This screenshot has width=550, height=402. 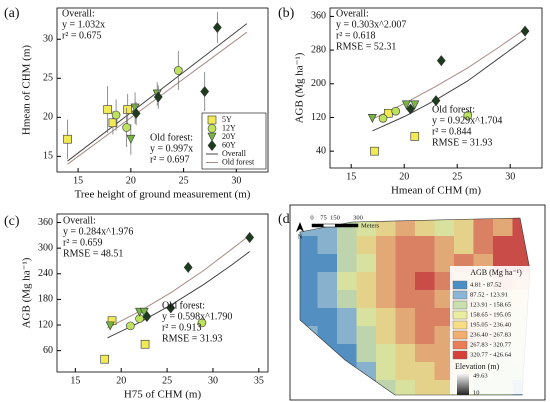 I want to click on annotation: y = 0.997x, so click(x=171, y=148).